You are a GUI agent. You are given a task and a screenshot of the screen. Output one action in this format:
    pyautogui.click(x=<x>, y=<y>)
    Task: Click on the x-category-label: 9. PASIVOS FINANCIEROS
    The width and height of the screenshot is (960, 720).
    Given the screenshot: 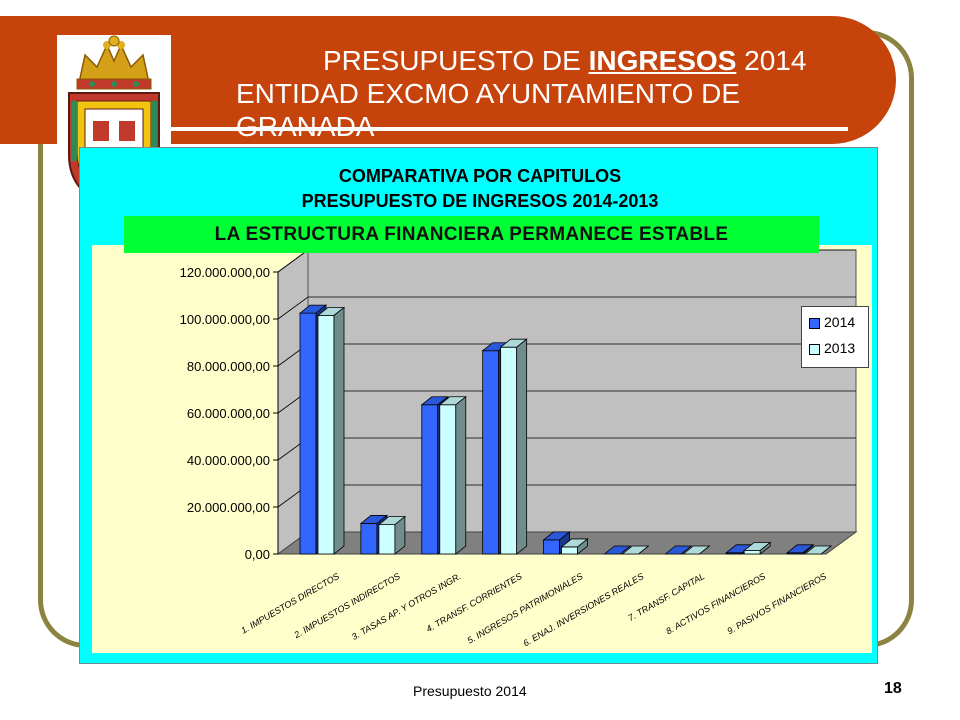 What is the action you would take?
    pyautogui.click(x=776, y=603)
    